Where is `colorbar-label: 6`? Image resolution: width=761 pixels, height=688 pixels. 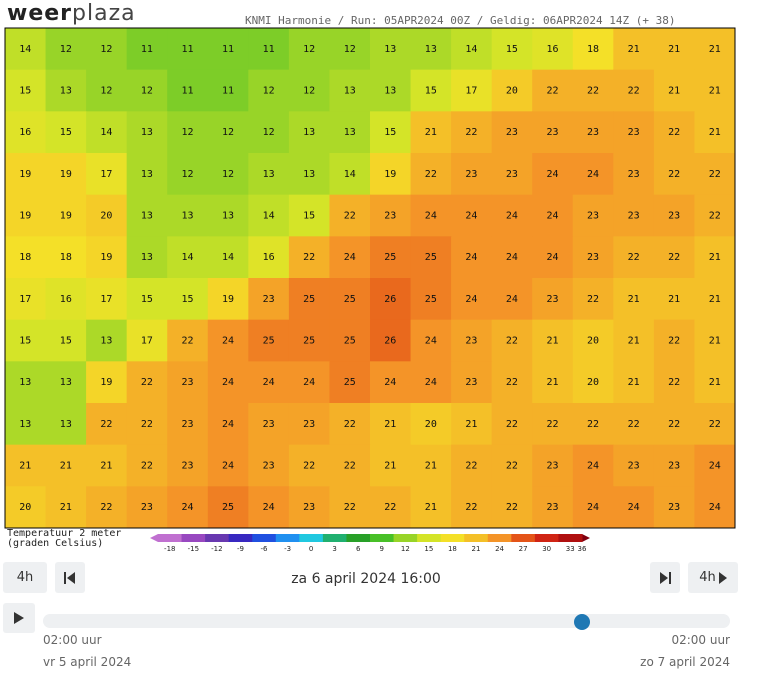
colorbar-label: 6 is located at coordinates (358, 549).